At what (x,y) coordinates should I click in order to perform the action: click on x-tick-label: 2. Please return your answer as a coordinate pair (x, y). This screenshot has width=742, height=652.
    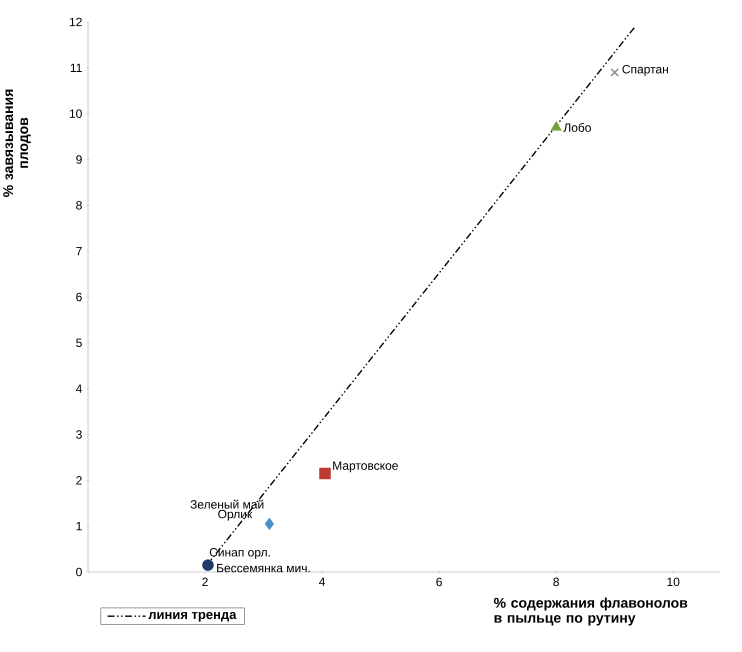
    Looking at the image, I should click on (205, 582).